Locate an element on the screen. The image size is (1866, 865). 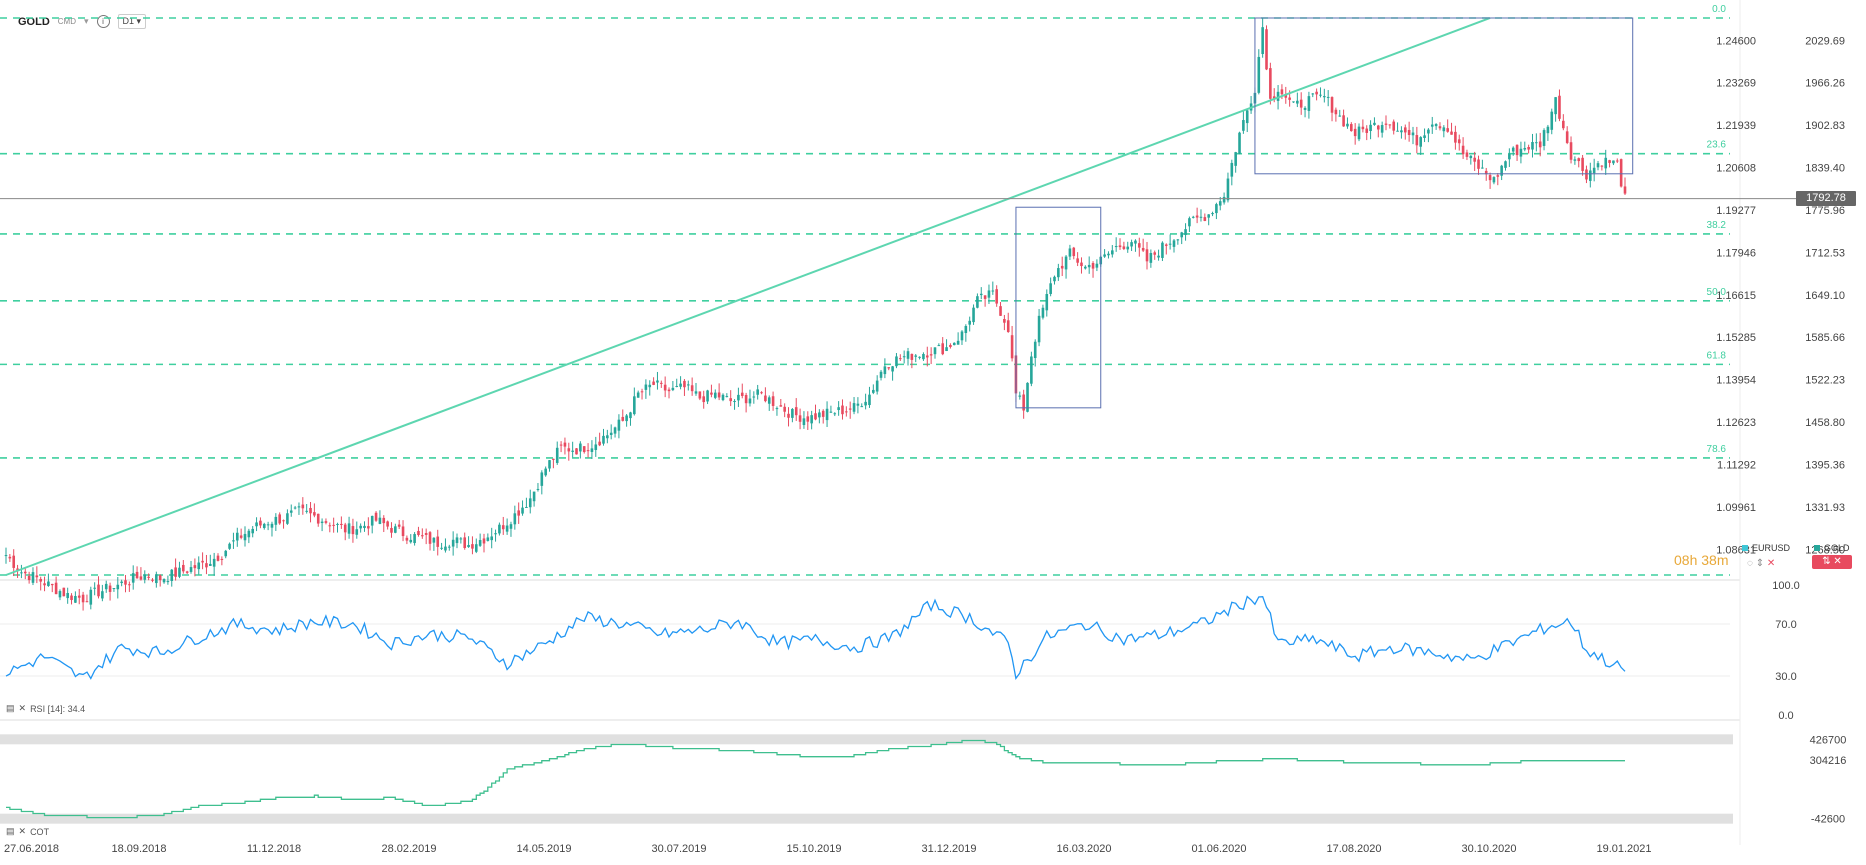
cot-pane-label: ▤ ✕ COT is located at coordinates (27, 831).